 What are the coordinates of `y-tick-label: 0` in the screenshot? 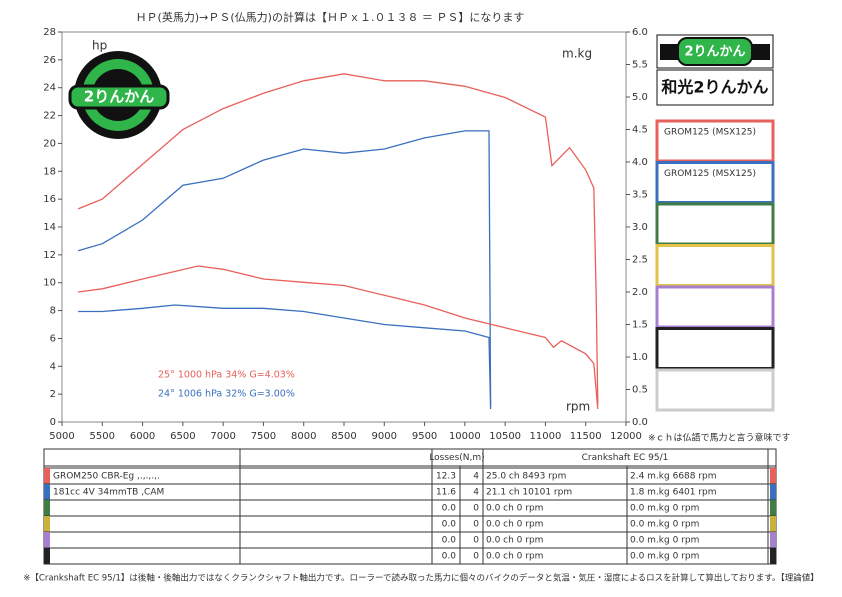 It's located at (53, 422).